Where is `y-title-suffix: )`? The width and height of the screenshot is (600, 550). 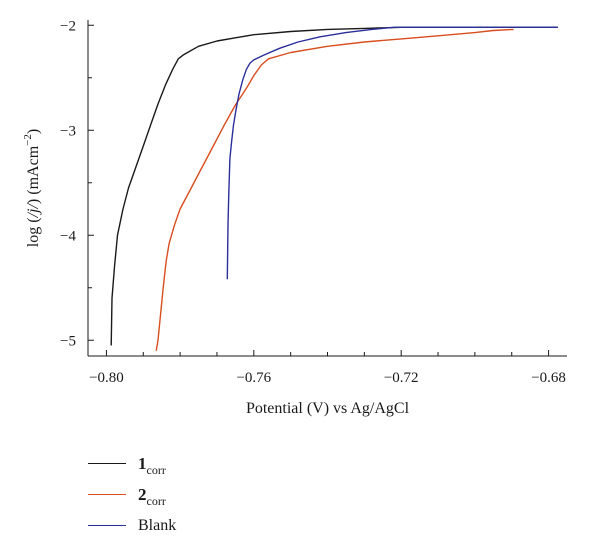 y-title-suffix: ) is located at coordinates (33, 131).